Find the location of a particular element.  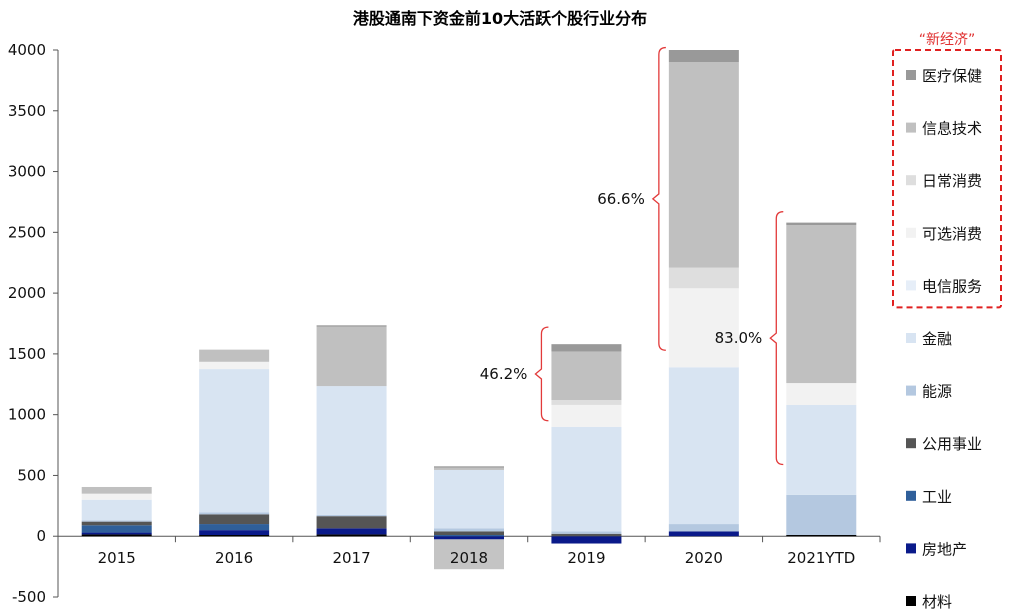

legend-label-公用事业: 公用事业 is located at coordinates (952, 444).